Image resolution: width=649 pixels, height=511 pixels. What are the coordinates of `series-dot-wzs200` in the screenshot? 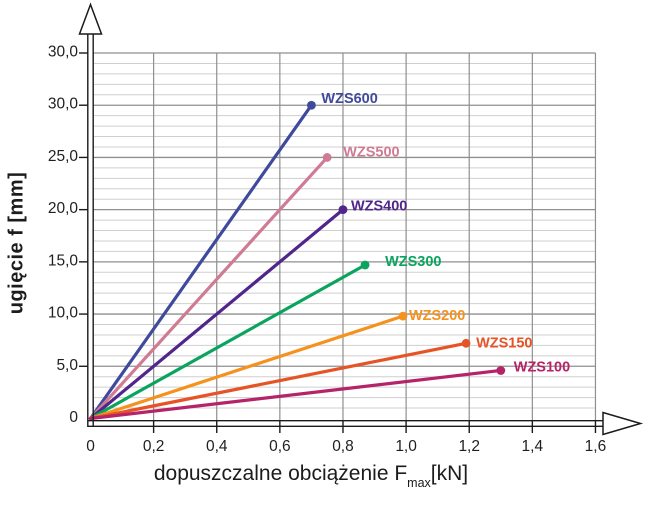 It's located at (403, 316).